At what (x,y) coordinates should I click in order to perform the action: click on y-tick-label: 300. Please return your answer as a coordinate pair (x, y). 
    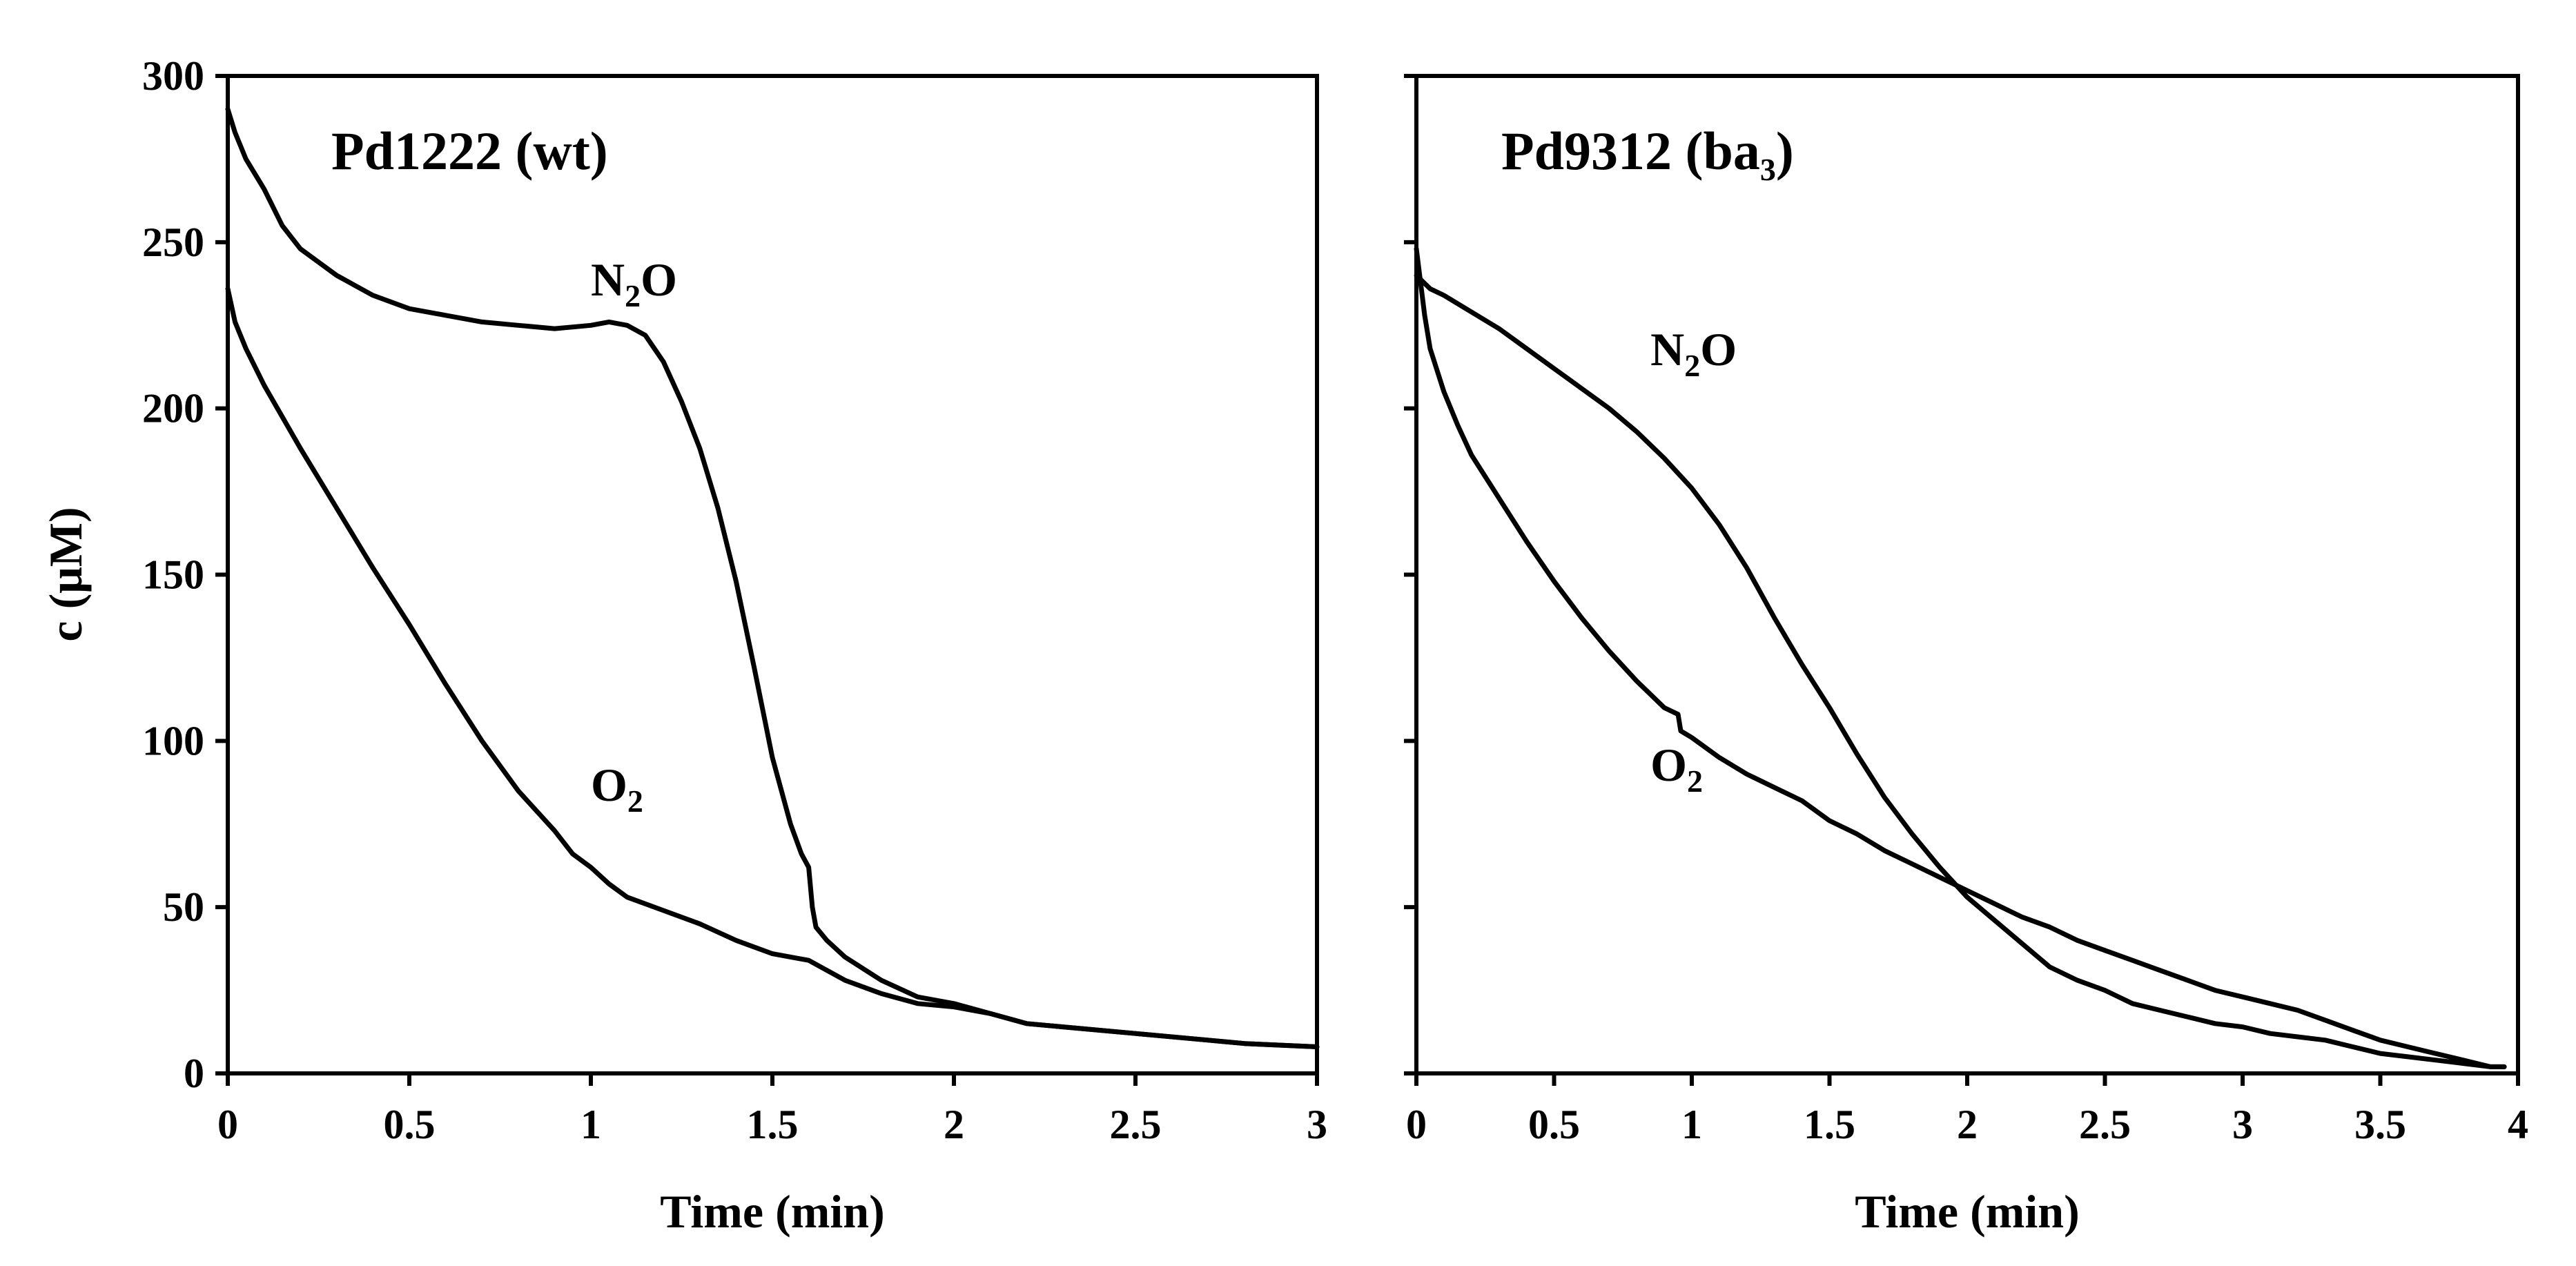
    Looking at the image, I should click on (173, 76).